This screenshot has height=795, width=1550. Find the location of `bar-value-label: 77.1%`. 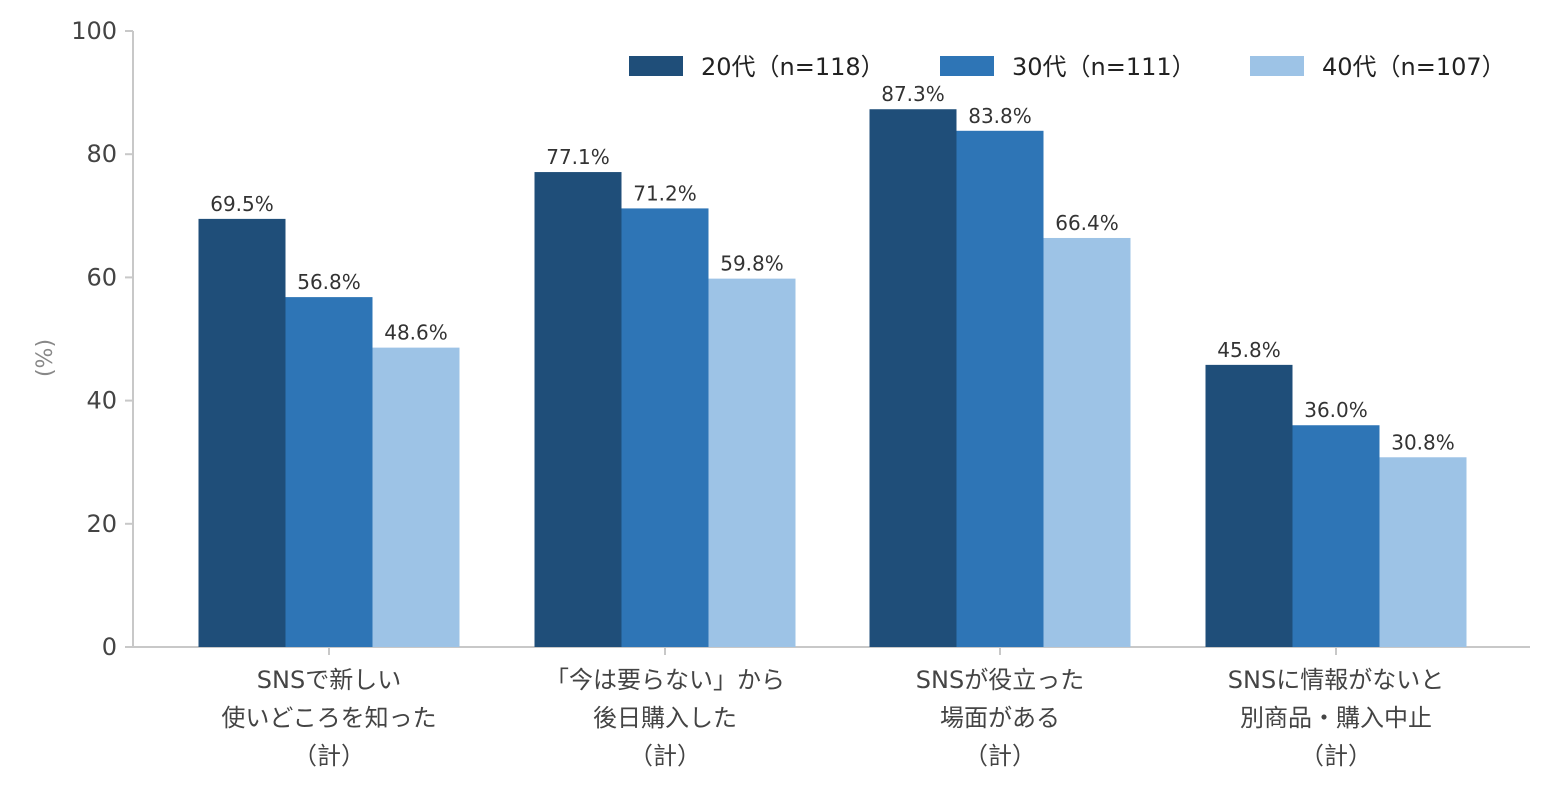

bar-value-label: 77.1% is located at coordinates (578, 157).